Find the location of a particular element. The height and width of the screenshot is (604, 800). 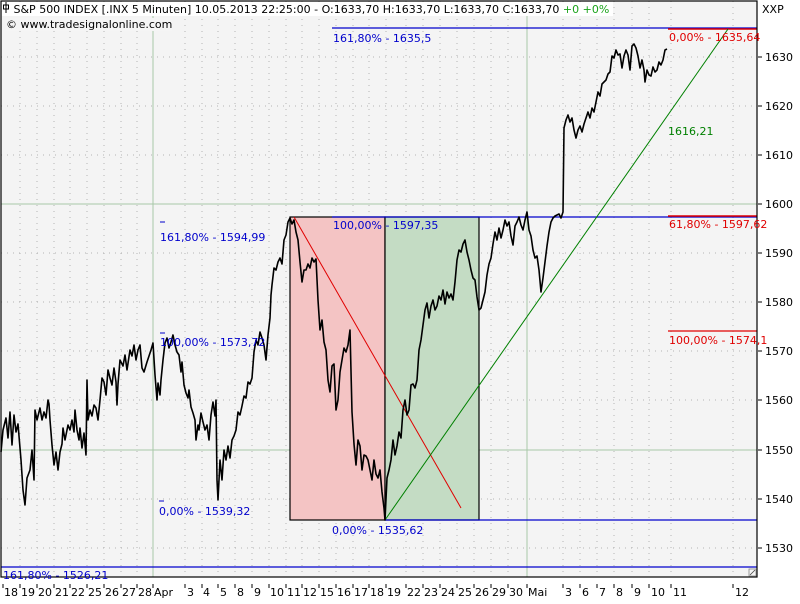

fib-right-61-label: 61,80% - 1597,62 is located at coordinates (718, 224).